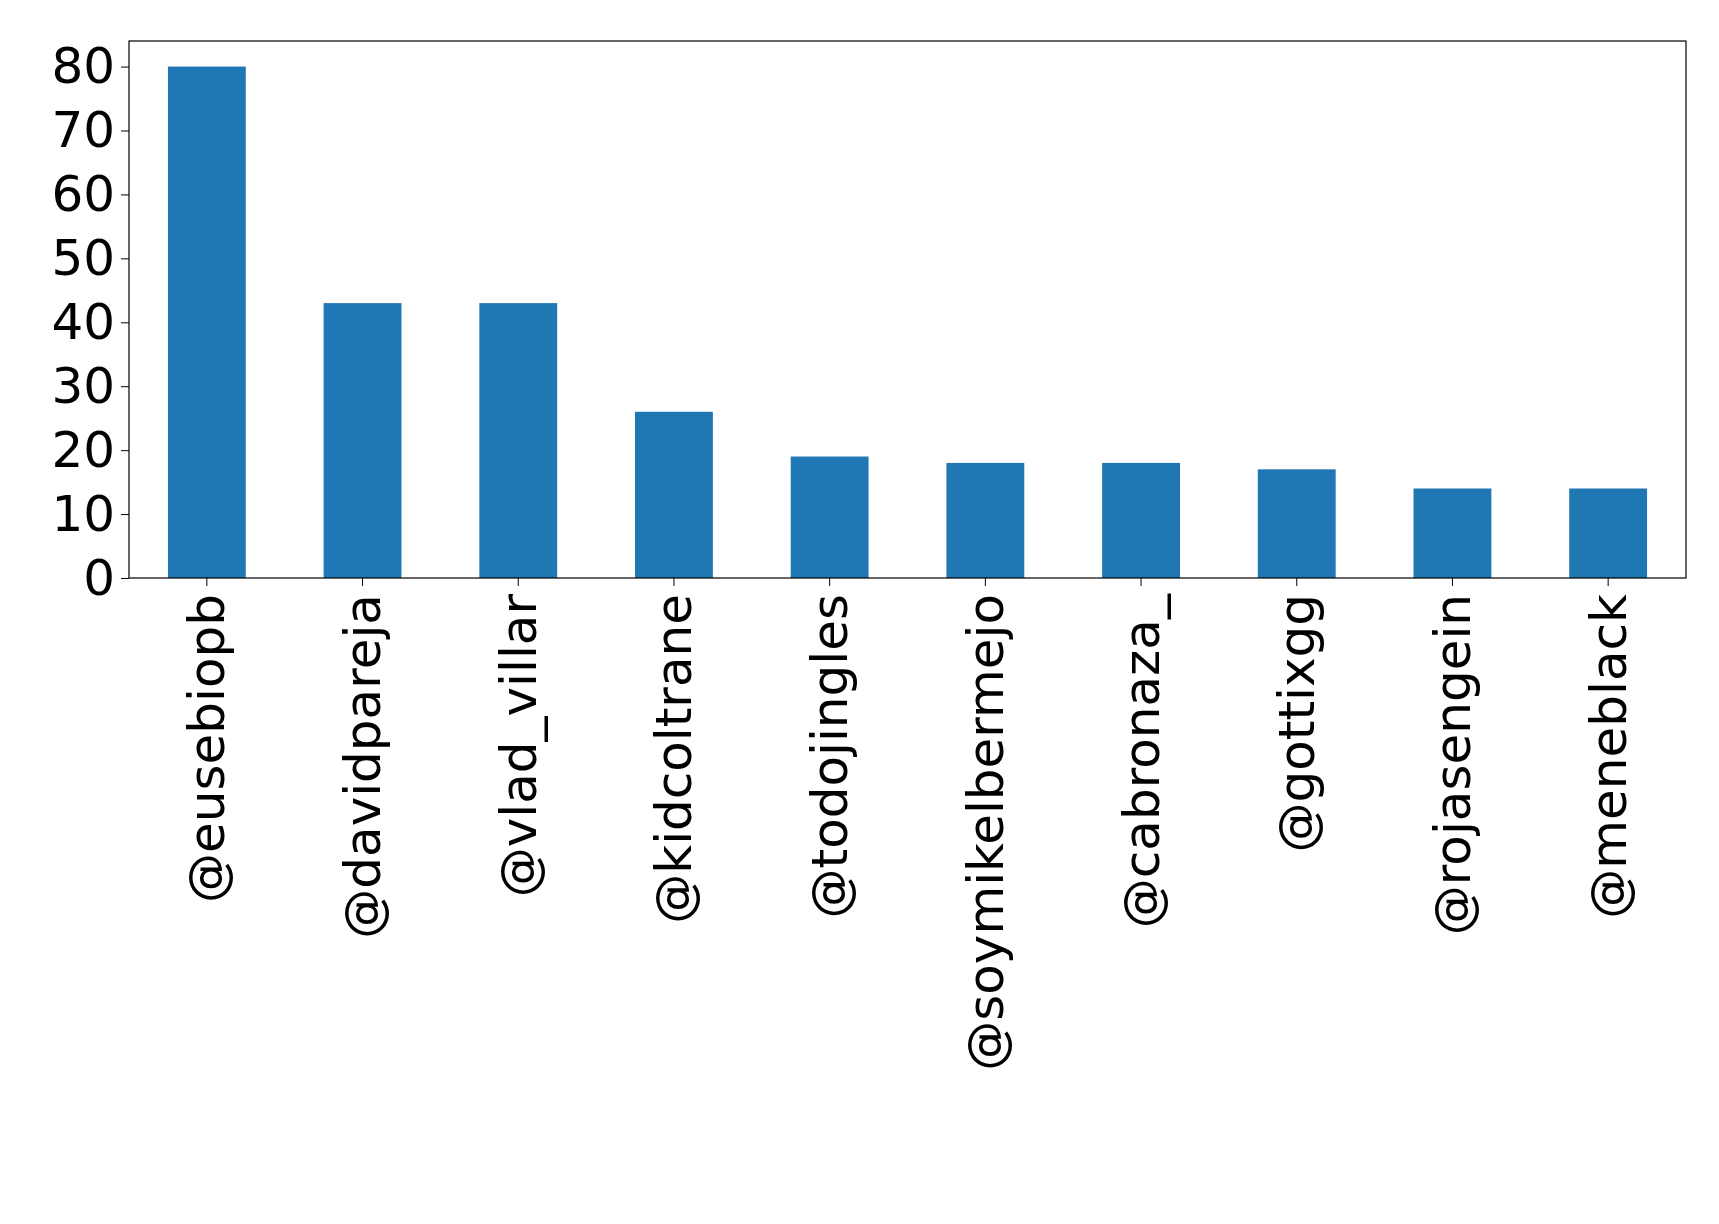 This screenshot has height=1224, width=1719. What do you see at coordinates (207, 748) in the screenshot?
I see `x-tick-label: @eusebiopb` at bounding box center [207, 748].